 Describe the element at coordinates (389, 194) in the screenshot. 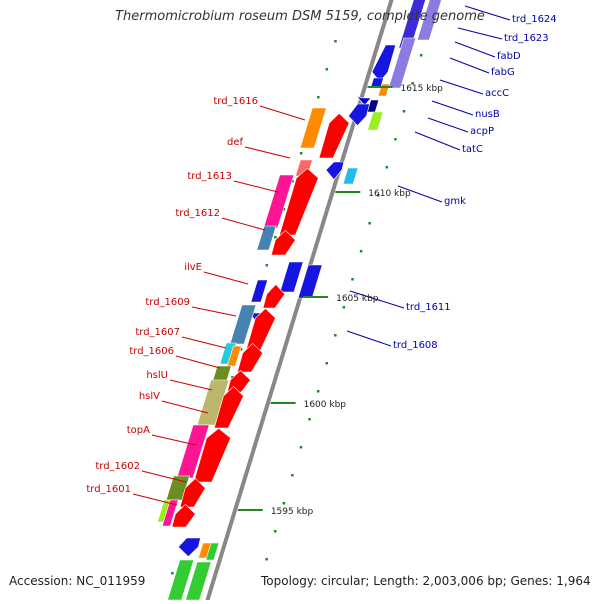

I see `scale-label: 1610 kbp` at that location.